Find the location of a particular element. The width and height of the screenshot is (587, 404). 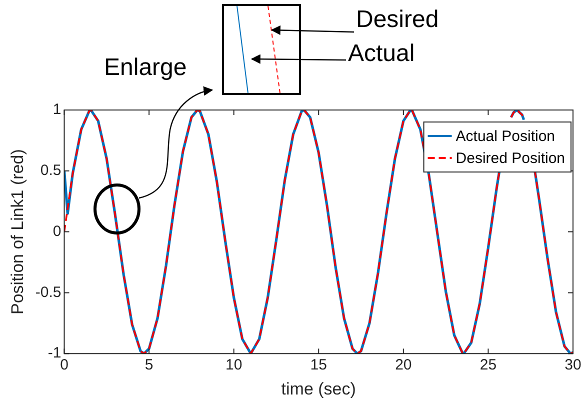

x-tick-label: 10 is located at coordinates (233, 365).